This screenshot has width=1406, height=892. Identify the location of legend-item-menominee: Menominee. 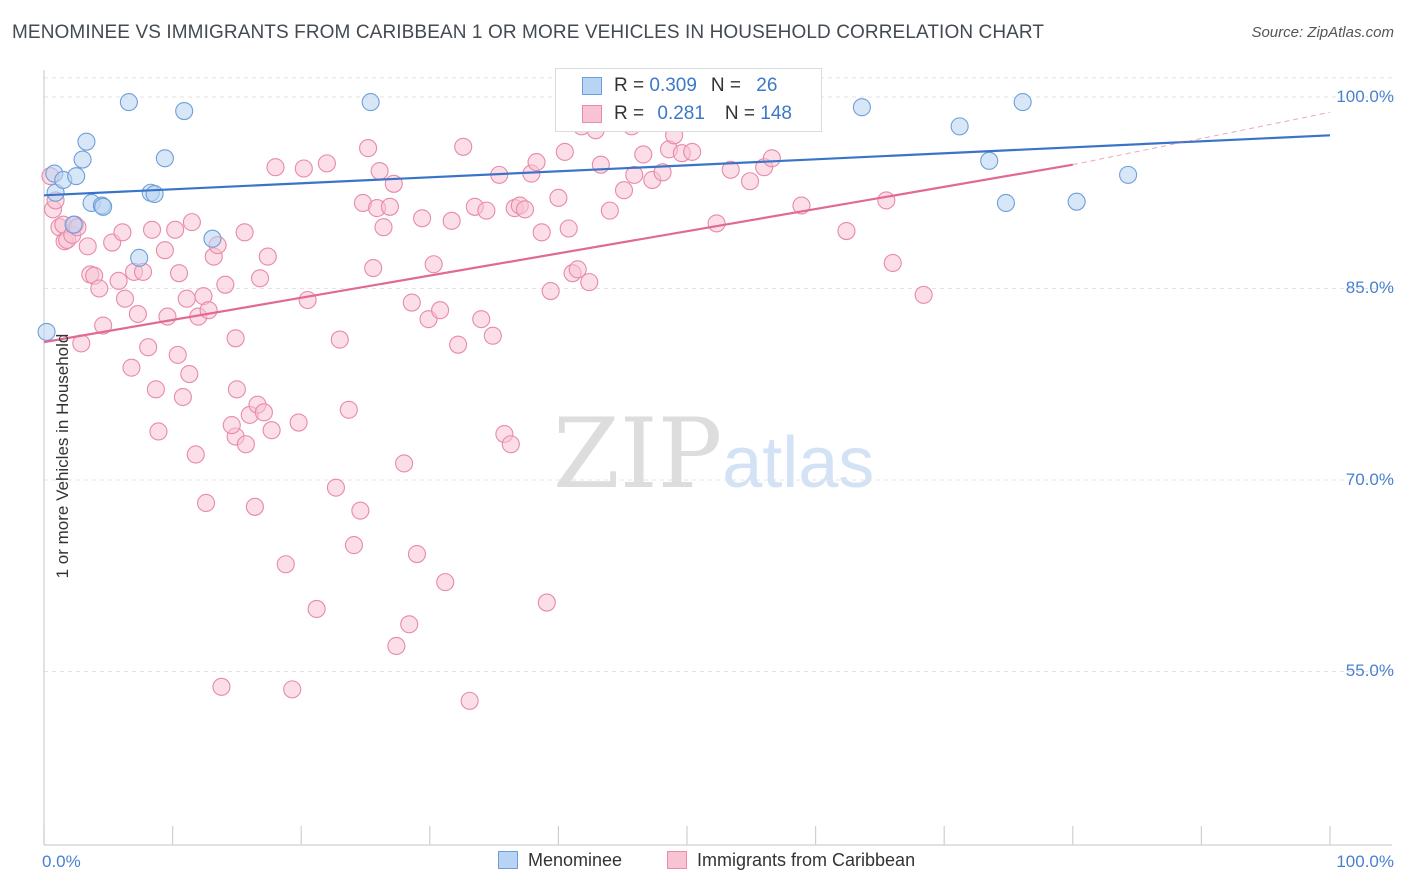
(560, 860).